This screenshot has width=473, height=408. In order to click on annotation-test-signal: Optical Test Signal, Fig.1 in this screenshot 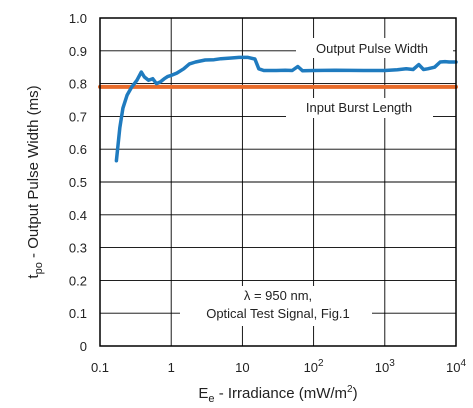, I will do `click(278, 313)`.